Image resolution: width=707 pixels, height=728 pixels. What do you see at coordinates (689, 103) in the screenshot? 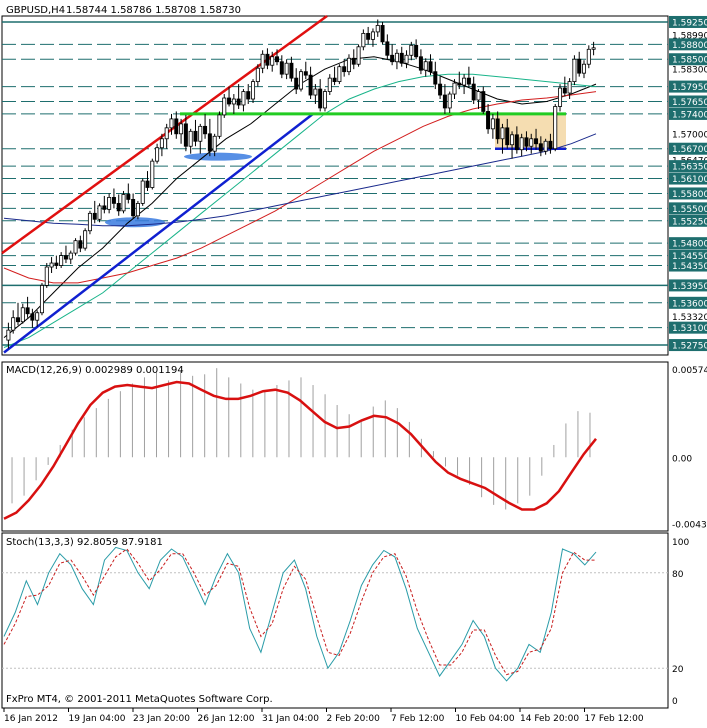
I see `price-axis-label: 1.57650` at bounding box center [689, 103].